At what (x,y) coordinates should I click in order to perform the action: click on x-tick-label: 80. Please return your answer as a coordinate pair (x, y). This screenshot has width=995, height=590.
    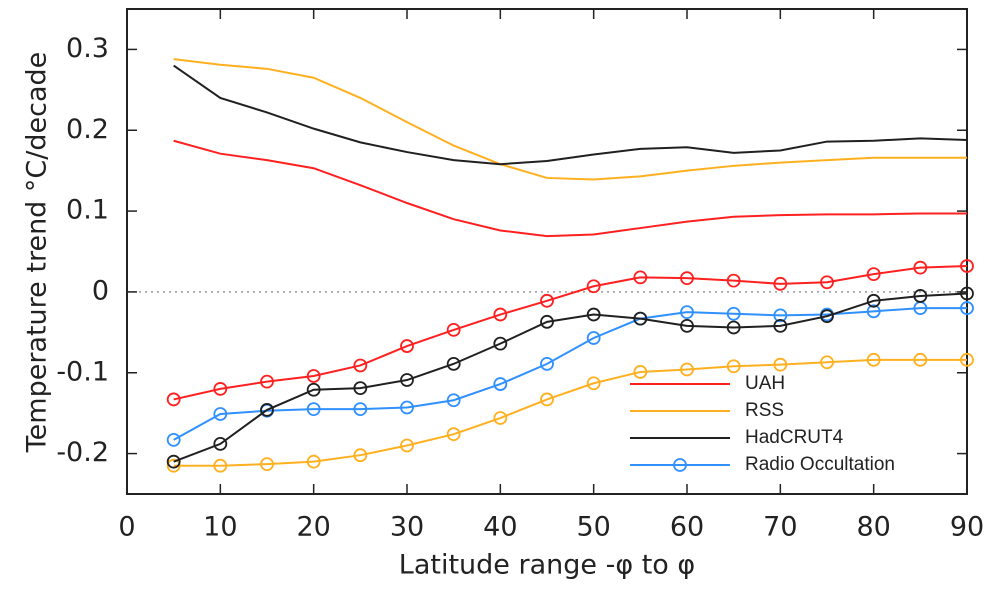
    Looking at the image, I should click on (873, 527).